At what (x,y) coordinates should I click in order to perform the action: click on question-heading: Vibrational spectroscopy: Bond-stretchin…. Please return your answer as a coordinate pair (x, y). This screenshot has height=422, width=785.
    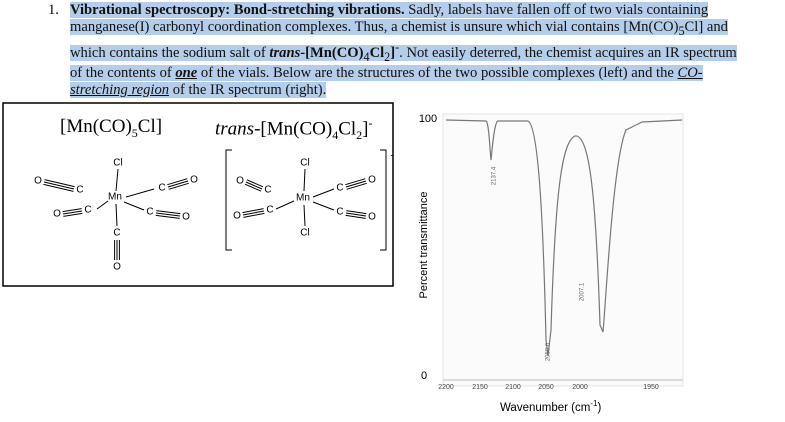
    Looking at the image, I should click on (237, 10).